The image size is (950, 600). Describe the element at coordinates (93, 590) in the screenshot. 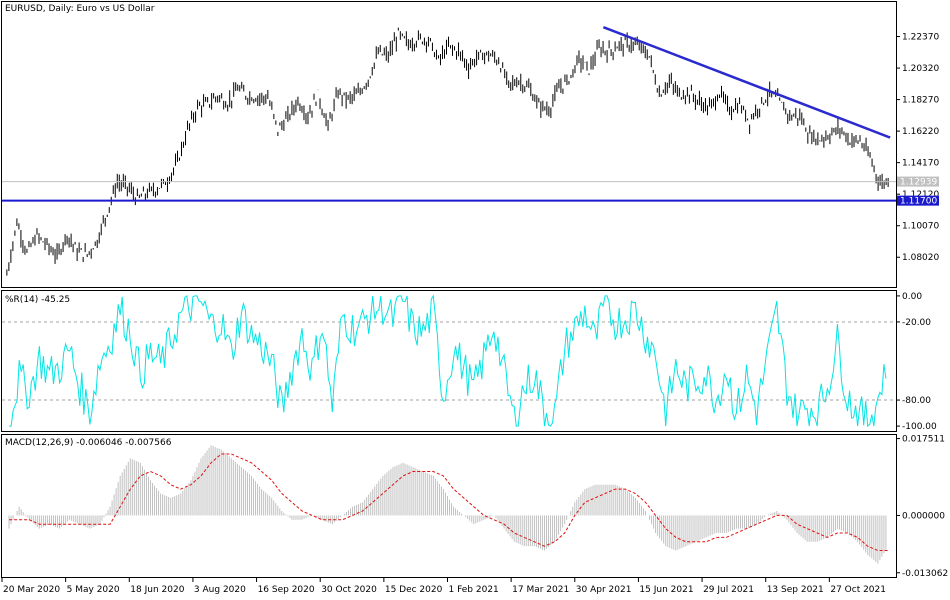

I see `time-tick-label: 5 May 2020` at that location.